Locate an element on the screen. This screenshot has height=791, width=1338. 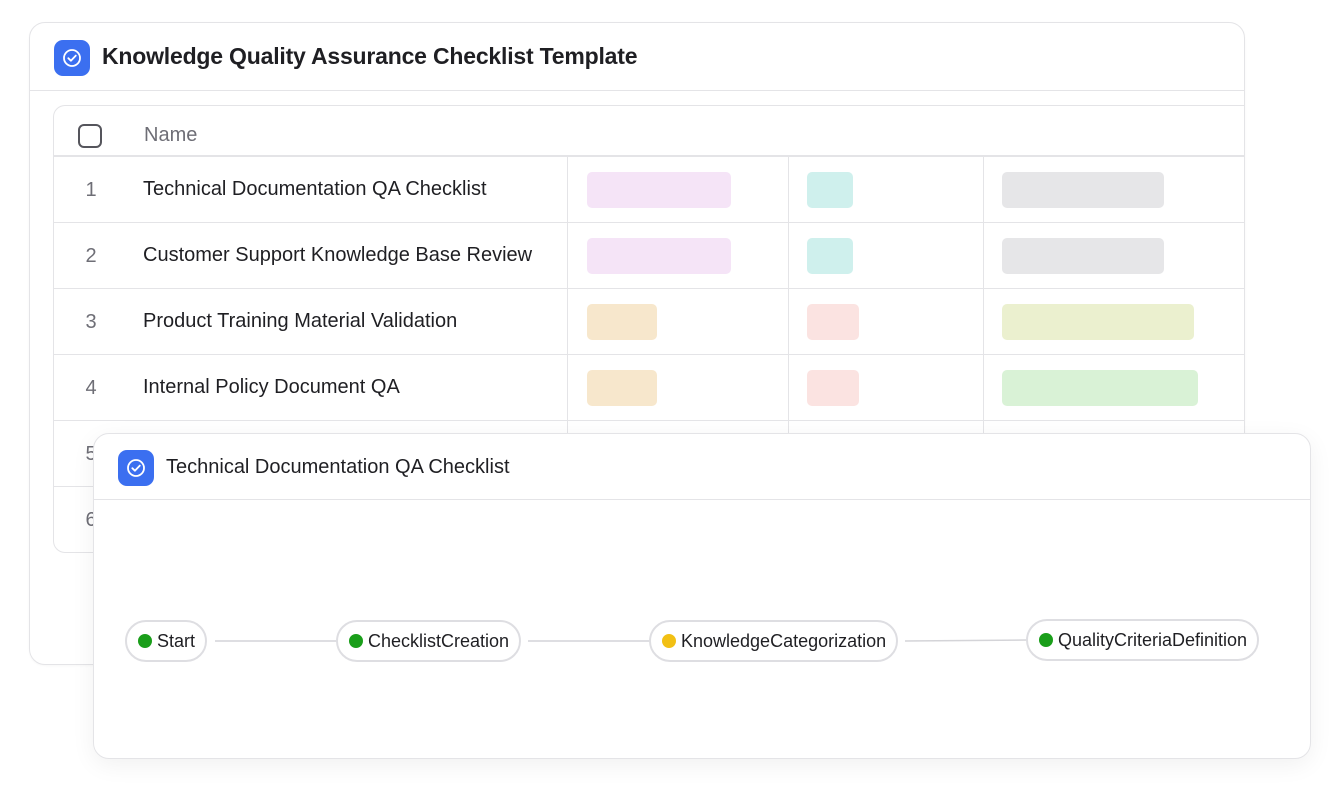
row-number: 2 is located at coordinates (91, 256).